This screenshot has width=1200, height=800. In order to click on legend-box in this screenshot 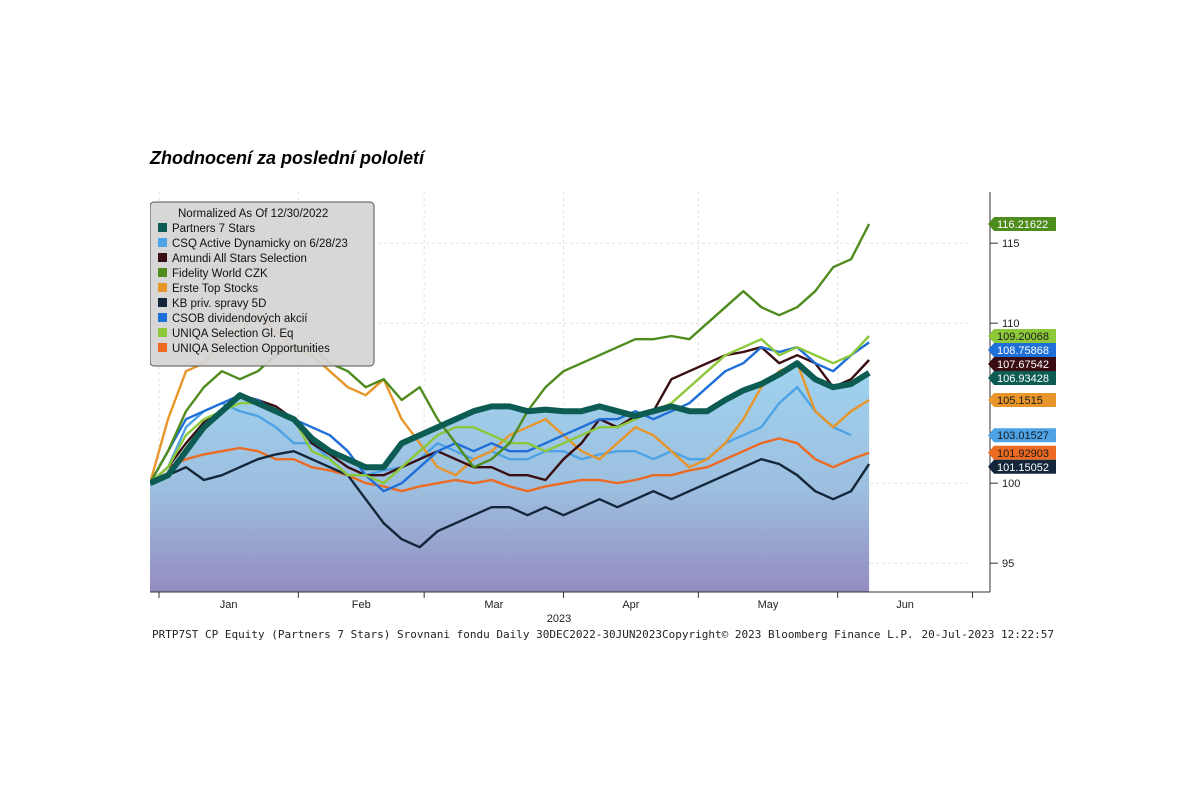, I will do `click(262, 284)`.